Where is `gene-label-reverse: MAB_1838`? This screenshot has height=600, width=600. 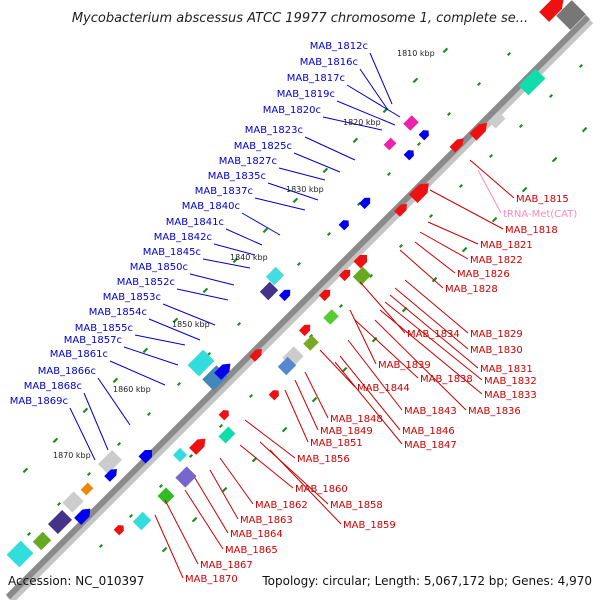
gene-label-reverse: MAB_1838 is located at coordinates (446, 379).